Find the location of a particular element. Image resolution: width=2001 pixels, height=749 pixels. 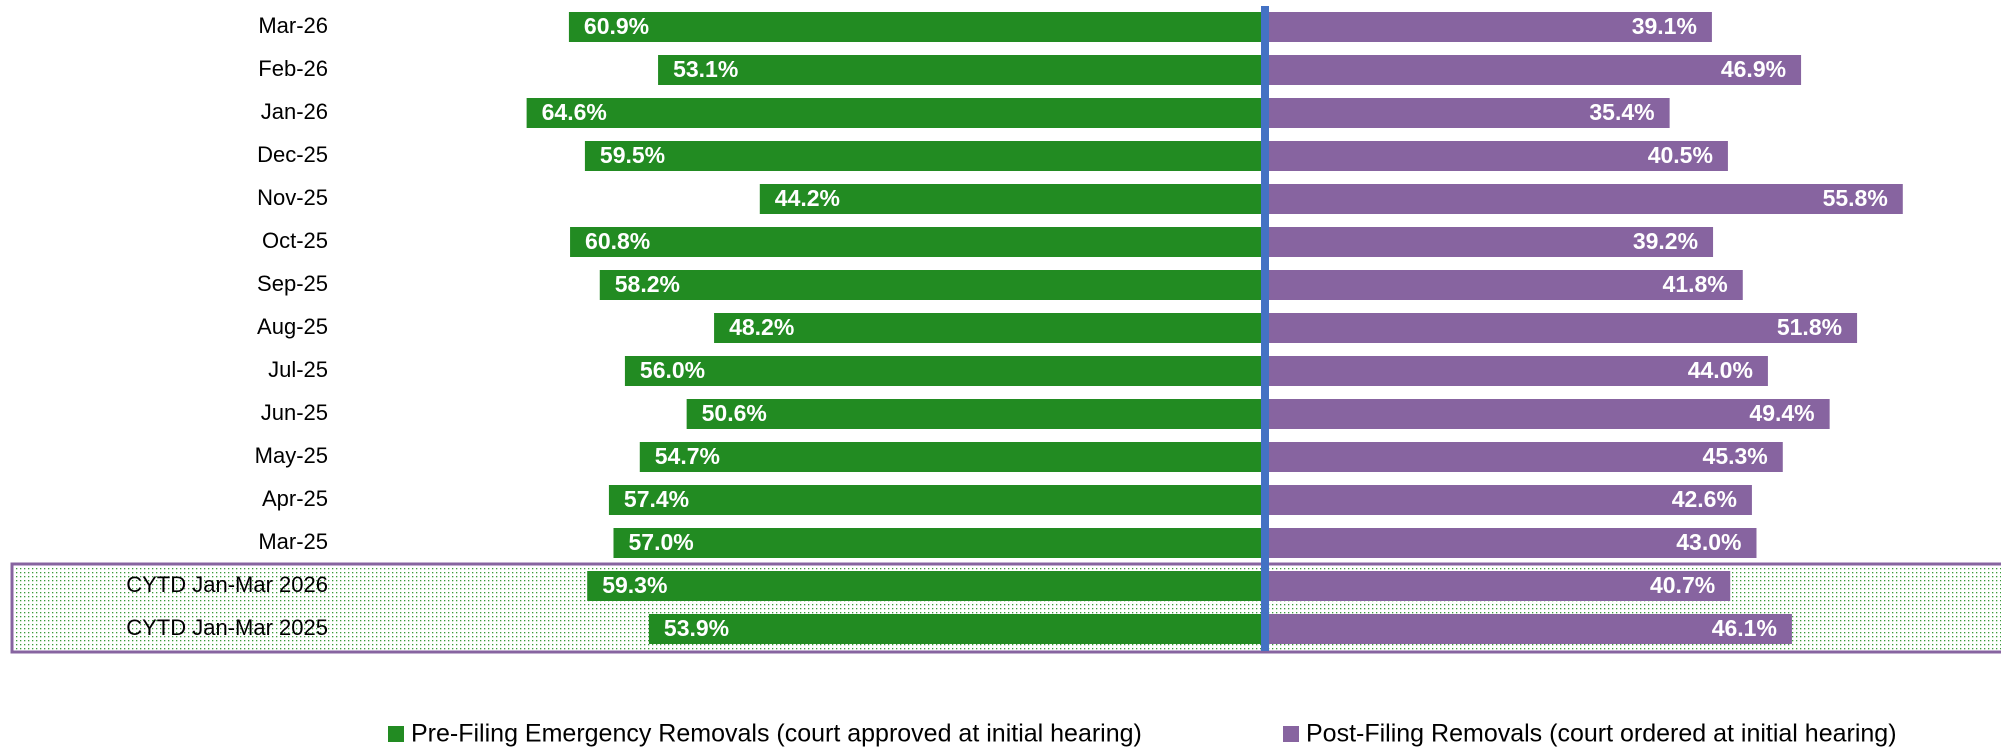

category-label: Mar-25 is located at coordinates (293, 541).